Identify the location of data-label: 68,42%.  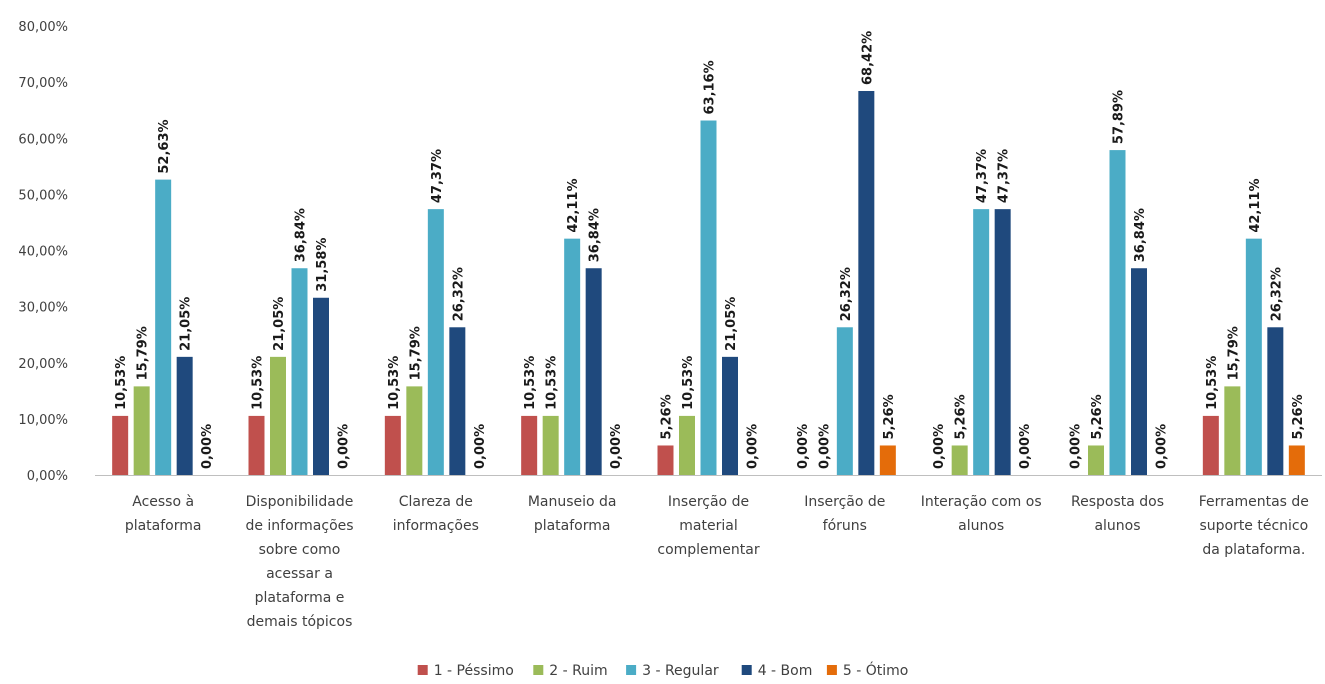
(867, 58).